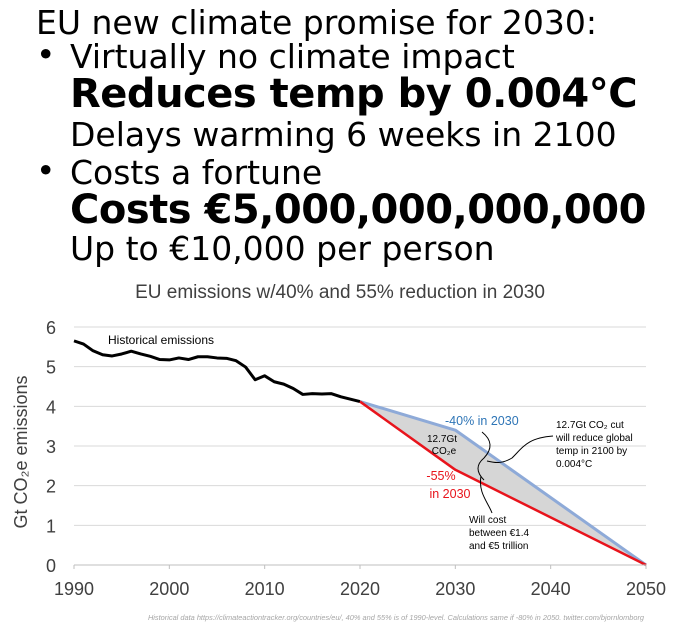  Describe the element at coordinates (74, 589) in the screenshot. I see `x-tick-label: 1990` at that location.